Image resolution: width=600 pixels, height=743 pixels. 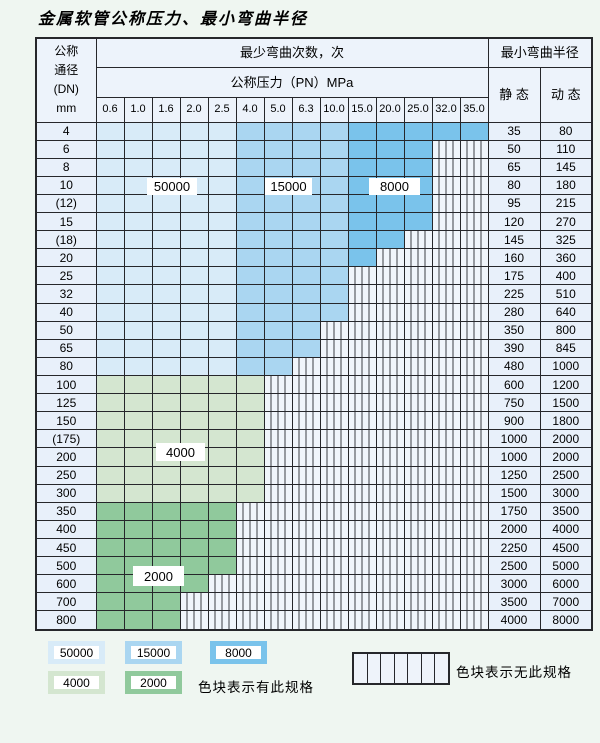 I want to click on static-radius-cell: 50, so click(x=514, y=149).